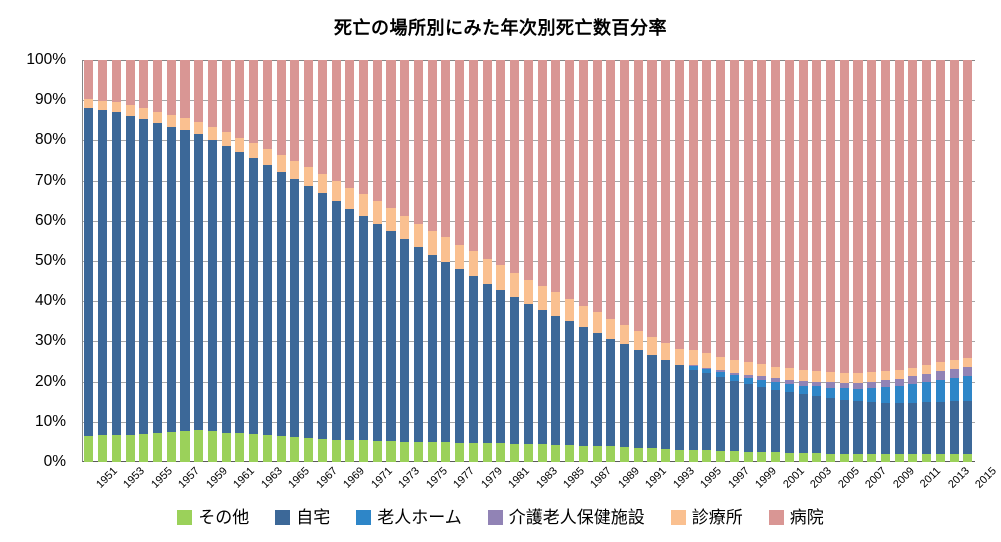  What do you see at coordinates (409, 517) in the screenshot?
I see `legend-item: 老人ホーム` at bounding box center [409, 517].